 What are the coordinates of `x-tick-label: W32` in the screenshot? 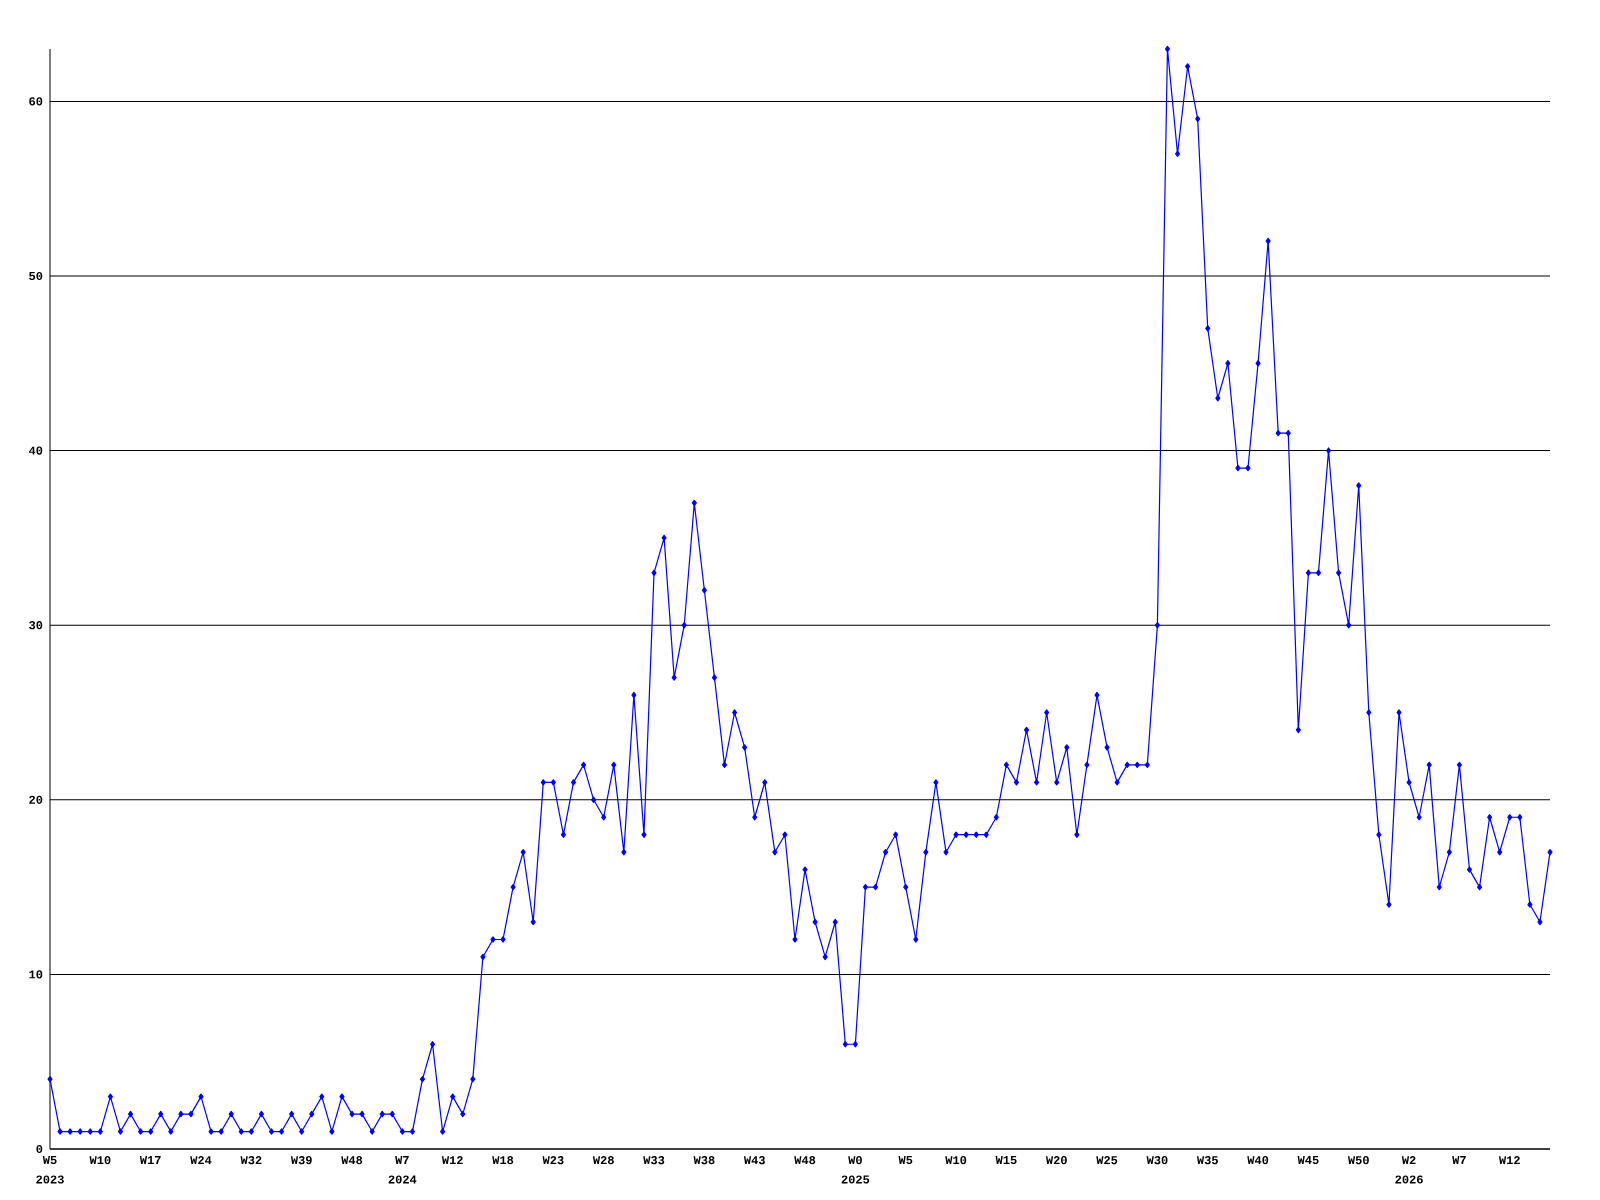 It's located at (251, 1160).